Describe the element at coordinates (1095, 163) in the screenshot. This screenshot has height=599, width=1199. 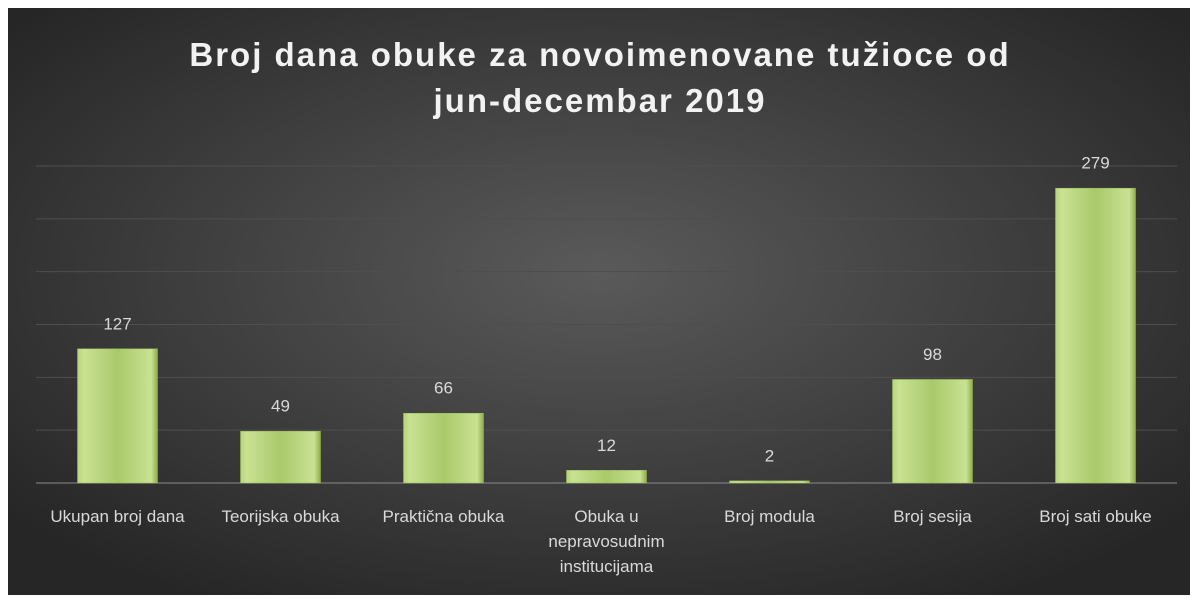
I see `value-label: 279` at that location.